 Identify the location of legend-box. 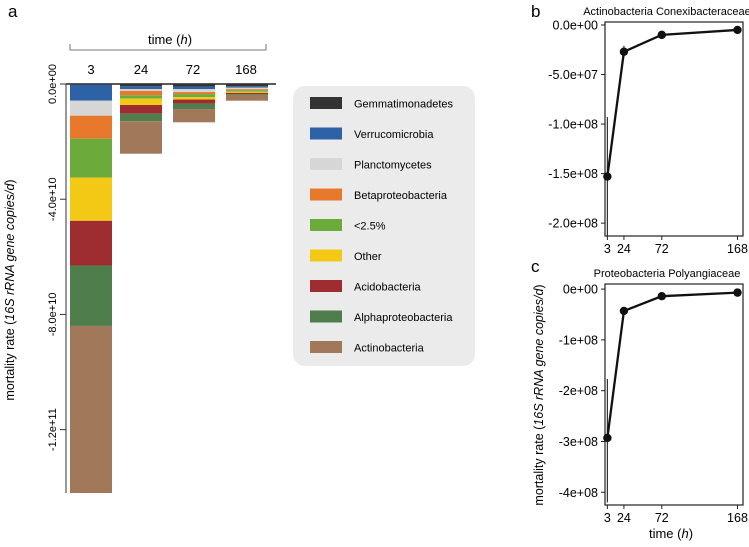
(384, 226).